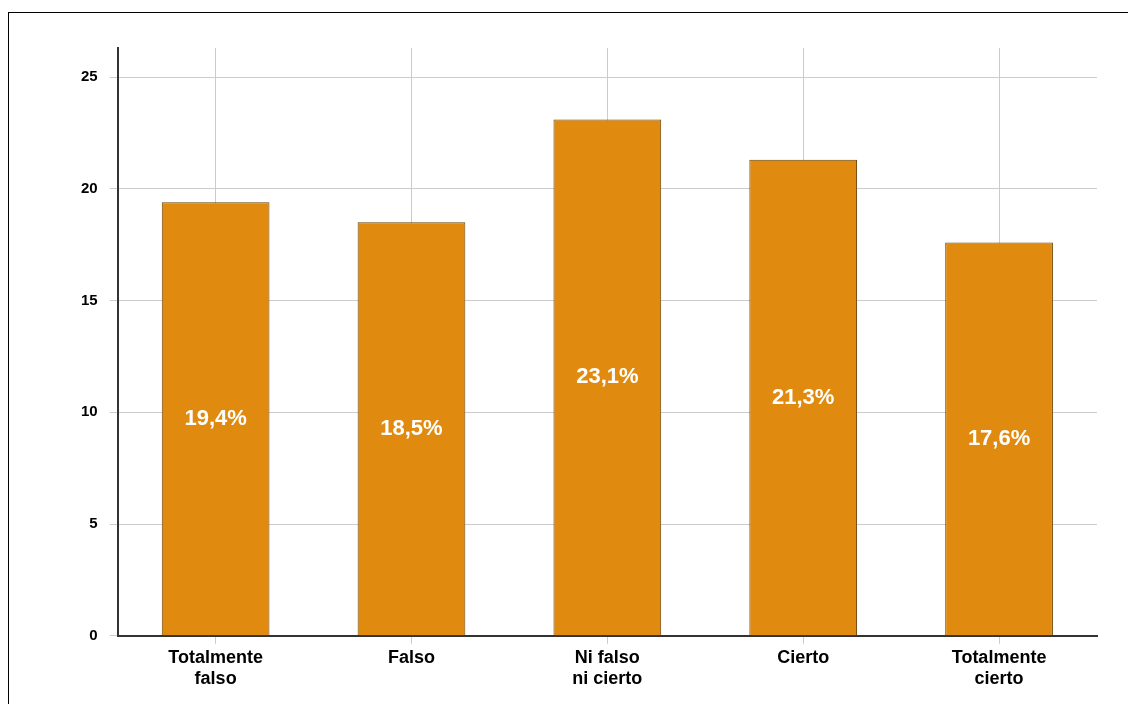 The height and width of the screenshot is (706, 1131). I want to click on y-tick-label: 10, so click(89, 411).